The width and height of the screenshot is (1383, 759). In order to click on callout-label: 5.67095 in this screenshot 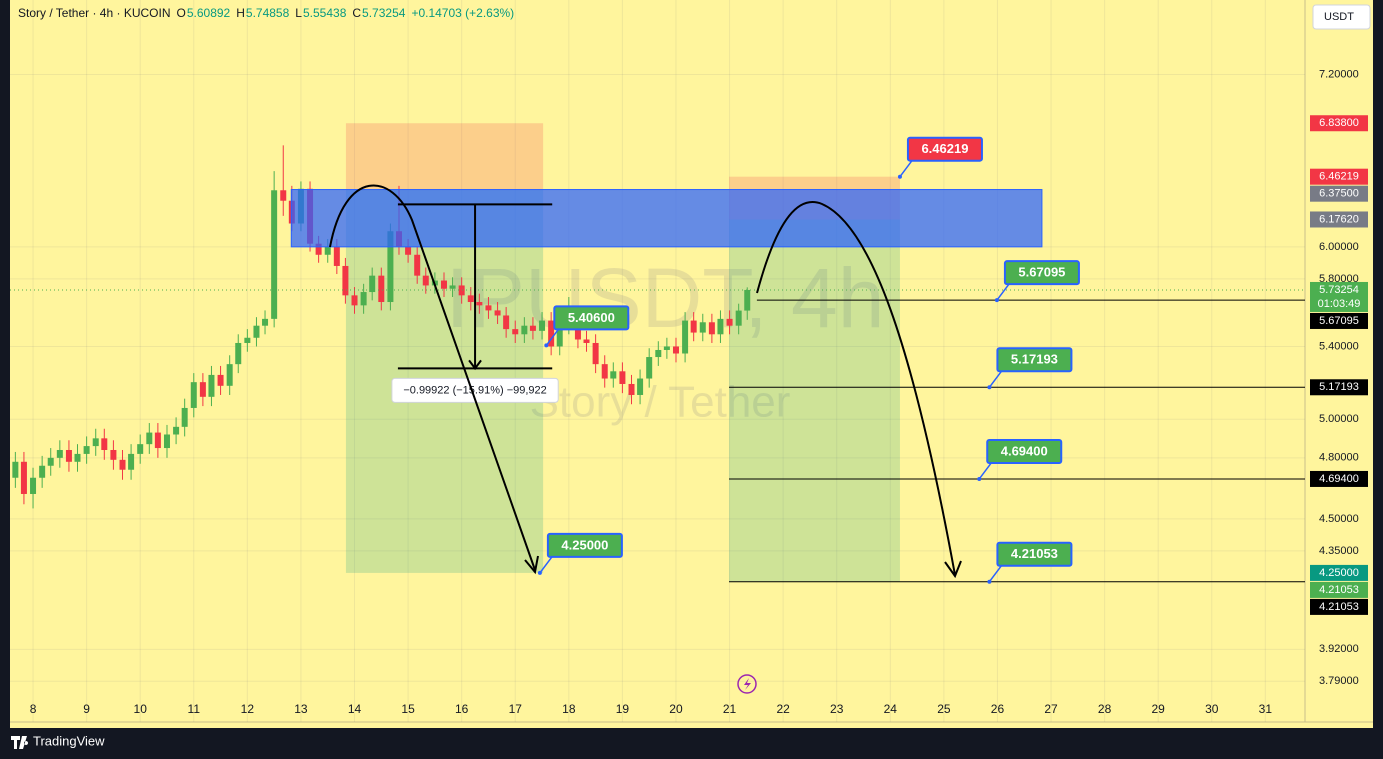, I will do `click(1041, 272)`.